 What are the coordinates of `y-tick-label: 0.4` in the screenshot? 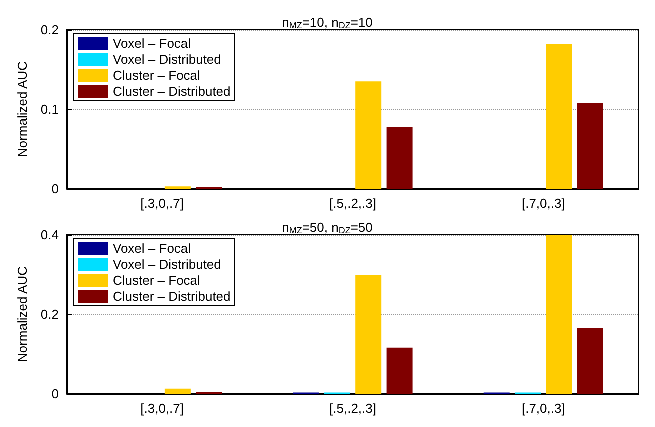 It's located at (49, 235).